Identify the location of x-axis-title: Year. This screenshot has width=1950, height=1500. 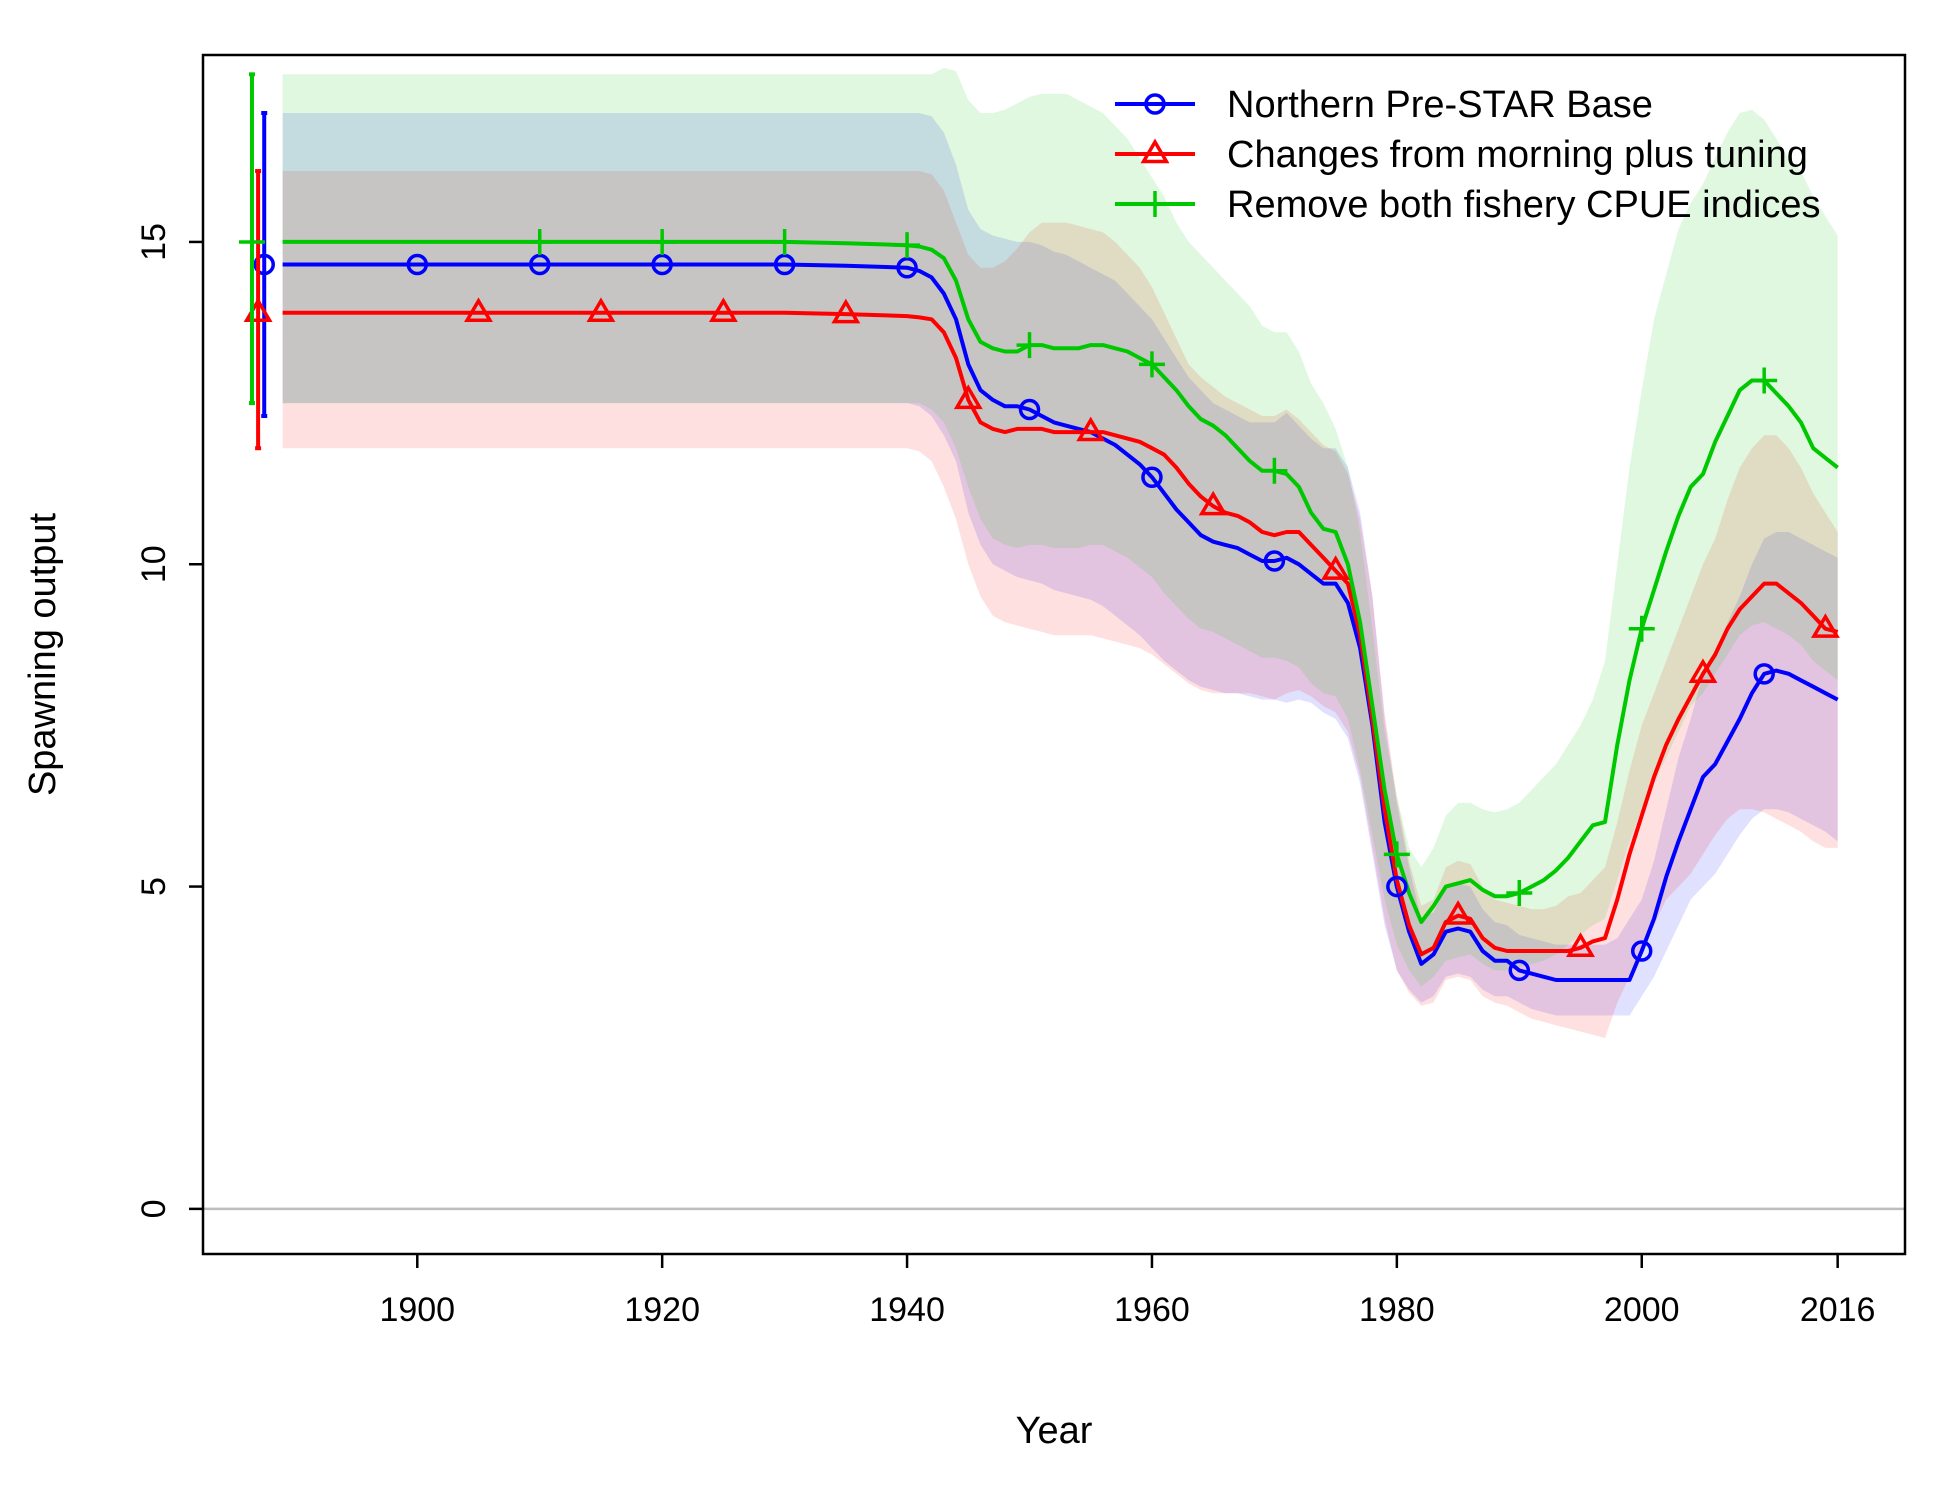
(1054, 1431).